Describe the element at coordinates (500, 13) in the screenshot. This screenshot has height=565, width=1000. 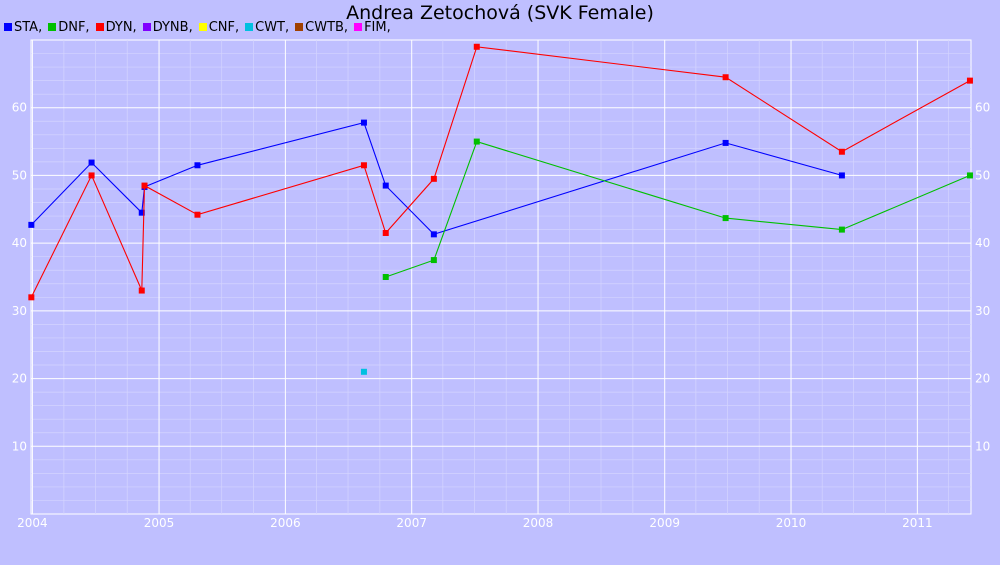
I see `chart-title: Andrea Zetochová (SVK Female)` at that location.